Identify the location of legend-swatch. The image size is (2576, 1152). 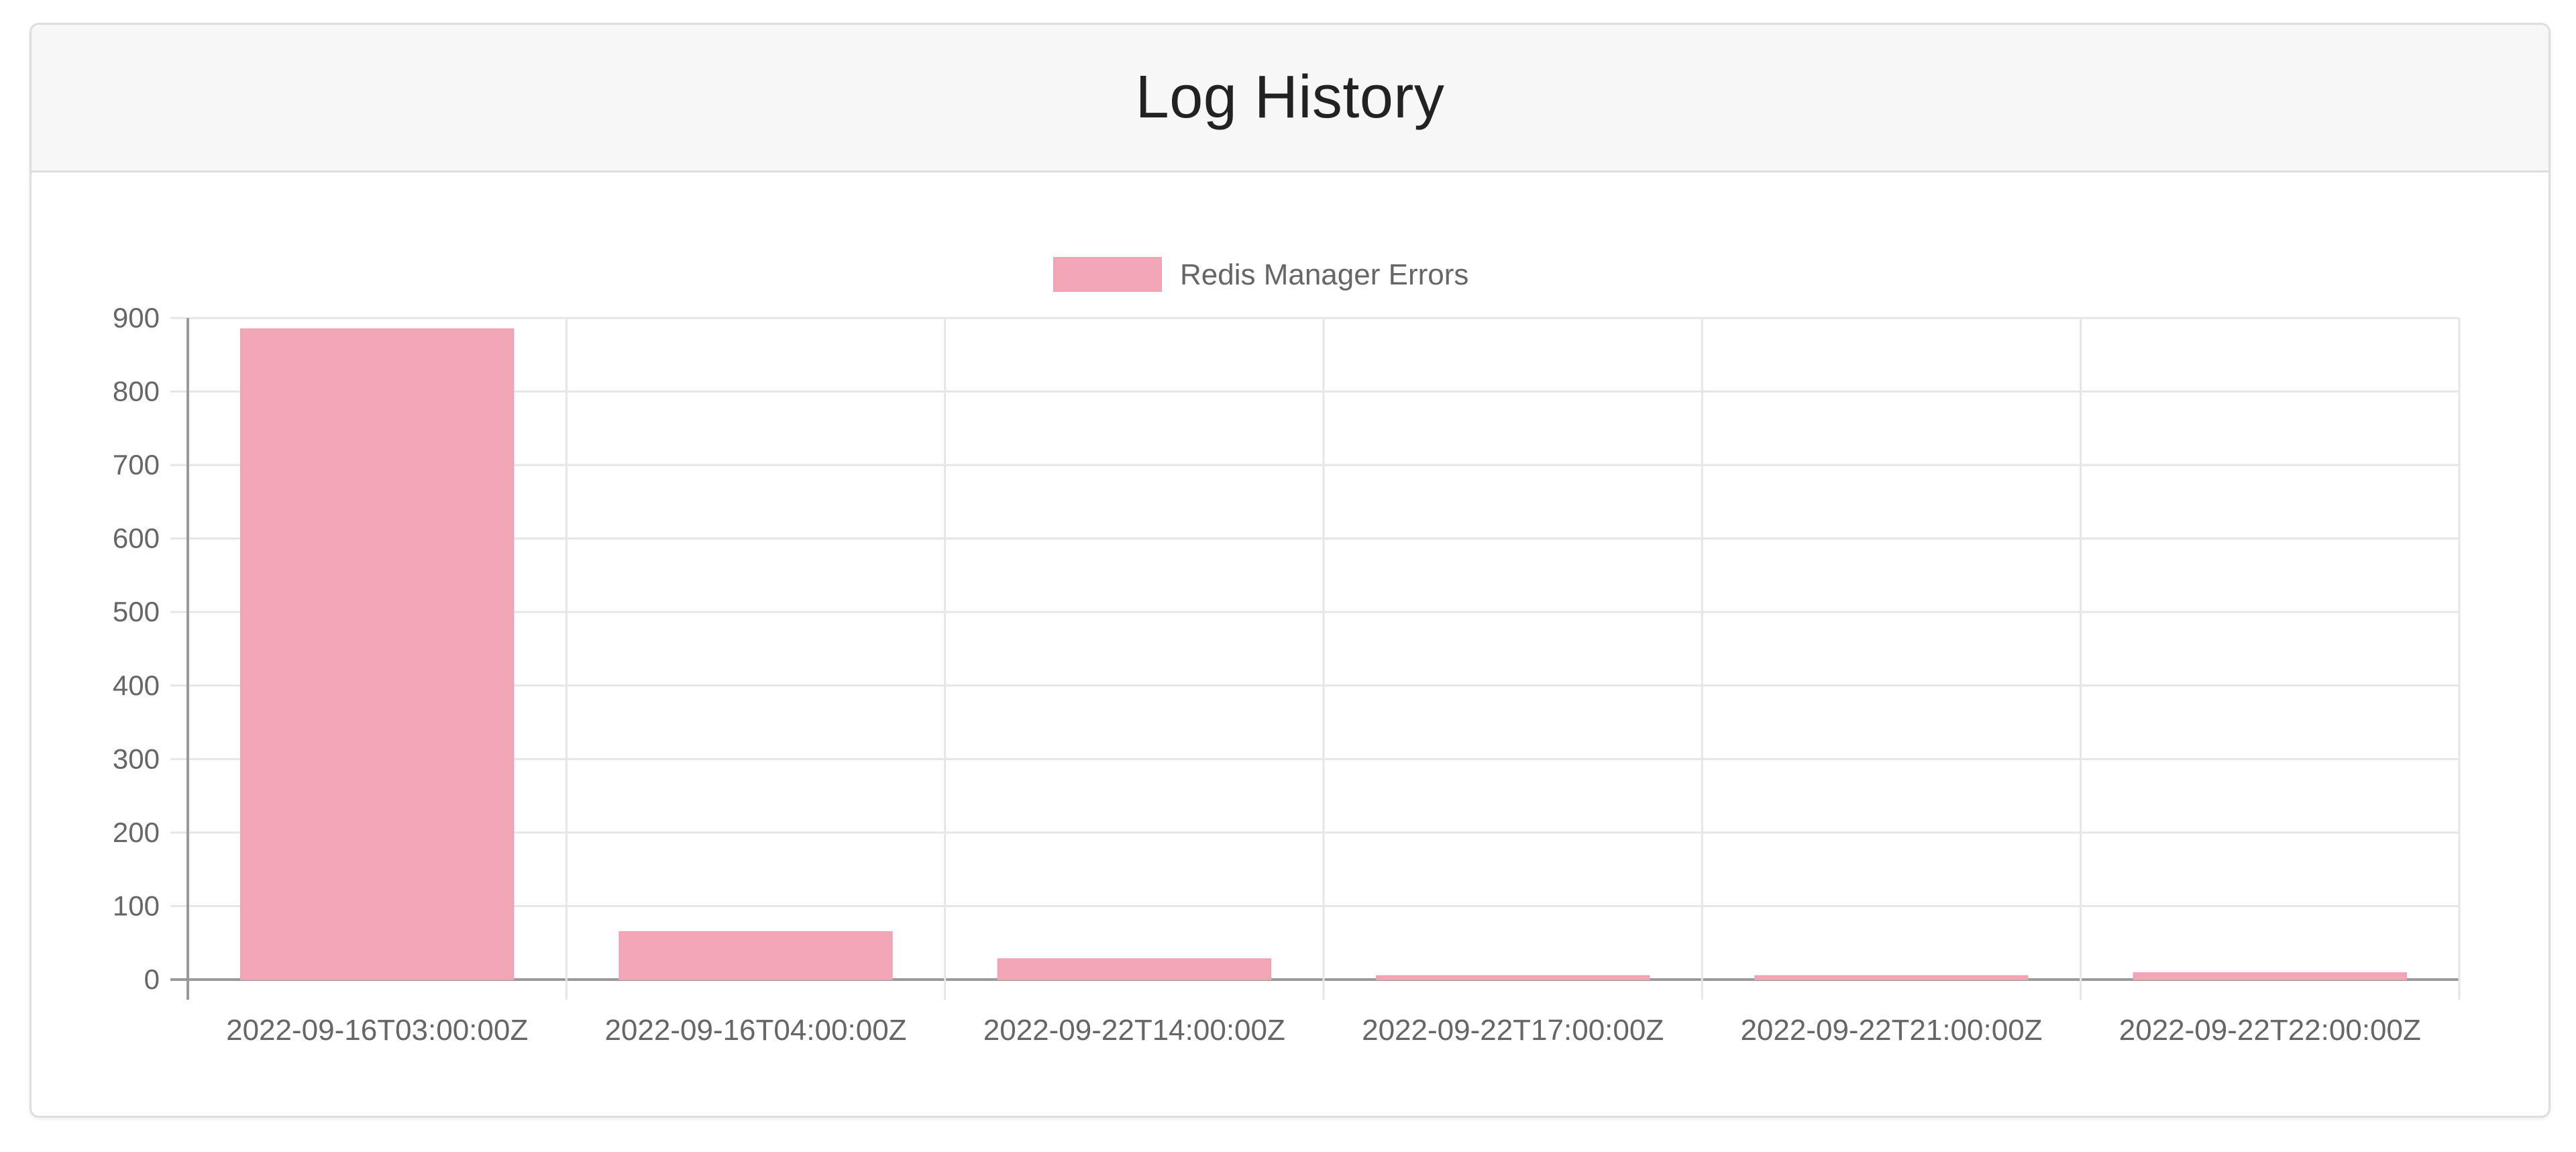
(1107, 274).